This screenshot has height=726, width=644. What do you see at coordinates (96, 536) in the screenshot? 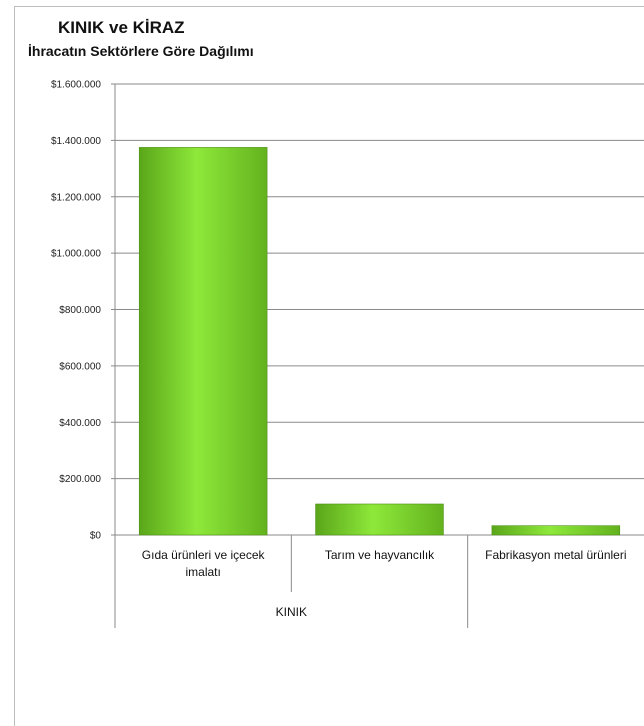
I see `y-tick-label: $0` at bounding box center [96, 536].